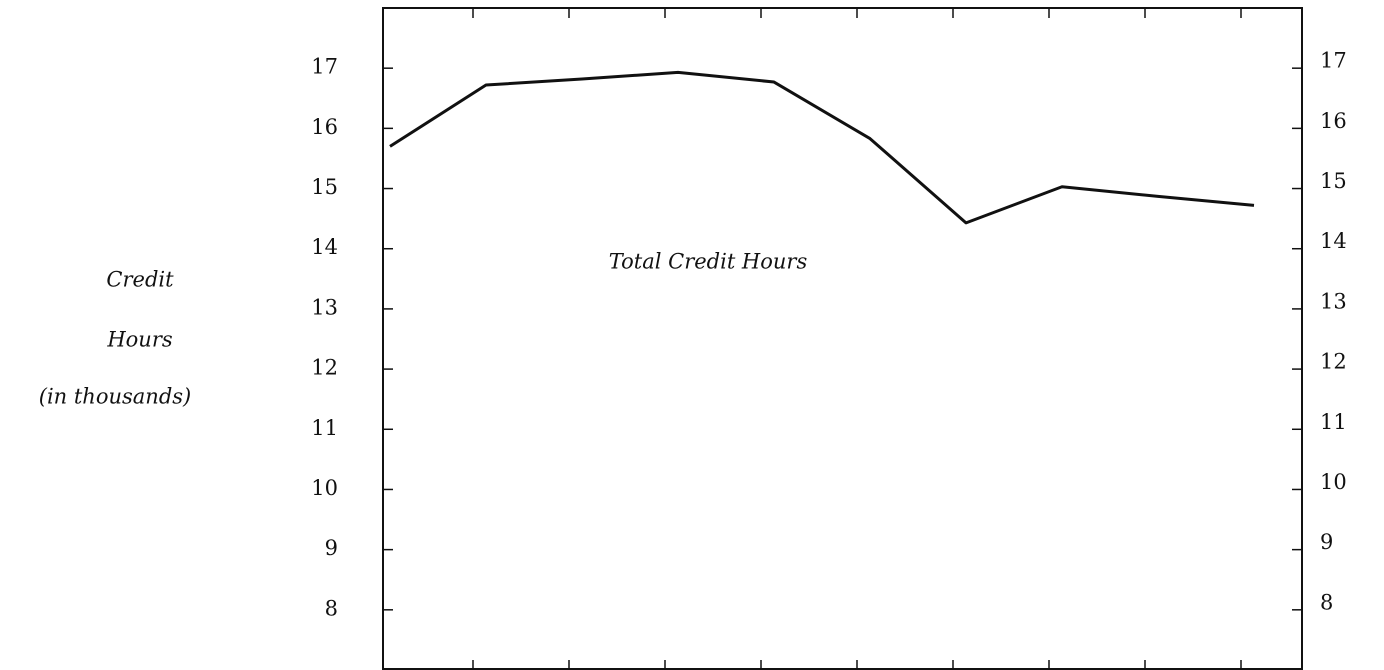 This screenshot has width=1384, height=670. I want to click on y-tick-label: 17, so click(324, 67).